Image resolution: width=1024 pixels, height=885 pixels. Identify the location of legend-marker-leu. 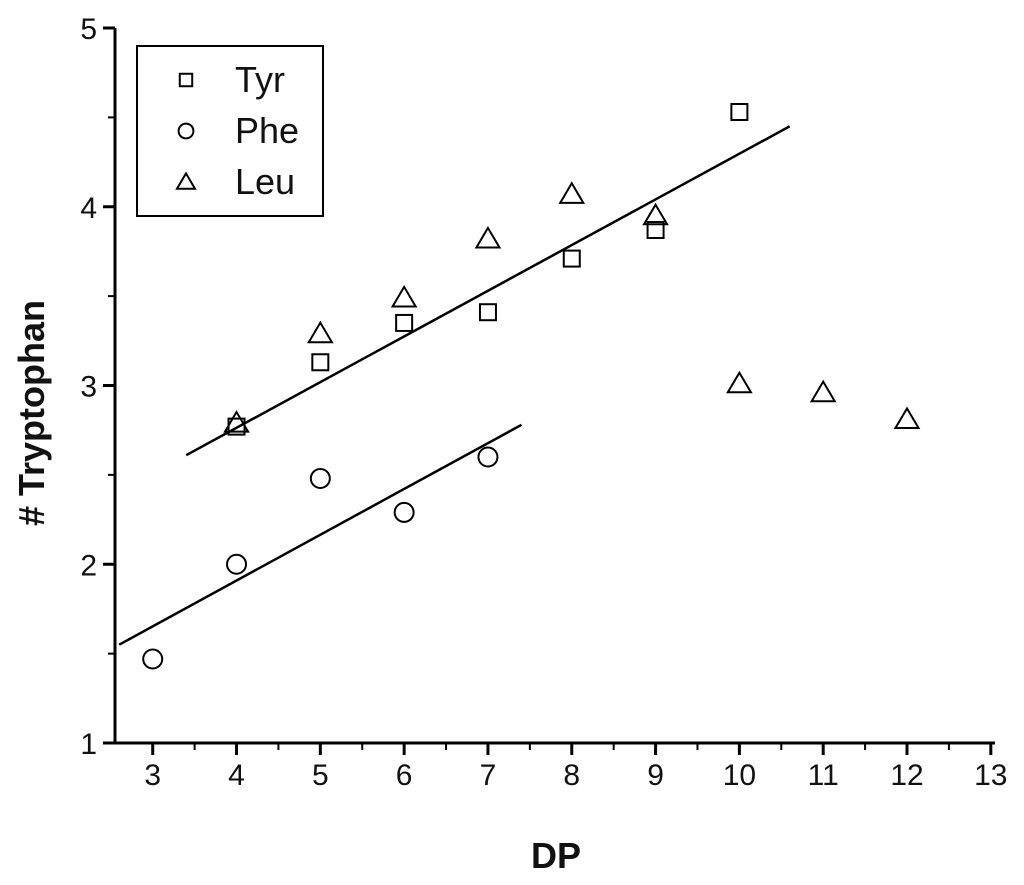
(186, 180).